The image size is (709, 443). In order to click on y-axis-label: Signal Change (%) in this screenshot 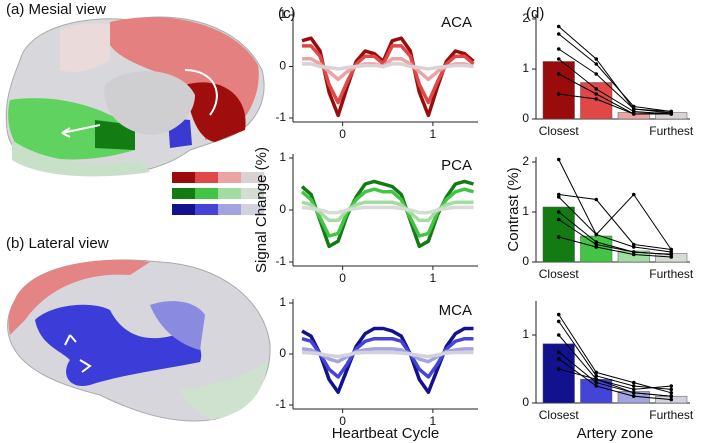, I will do `click(261, 210)`.